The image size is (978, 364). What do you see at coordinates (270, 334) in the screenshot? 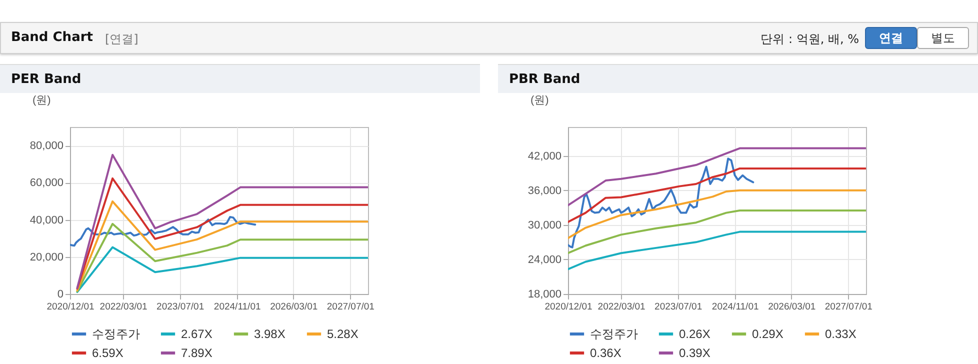
I see `legend-label: 3.98X` at bounding box center [270, 334].